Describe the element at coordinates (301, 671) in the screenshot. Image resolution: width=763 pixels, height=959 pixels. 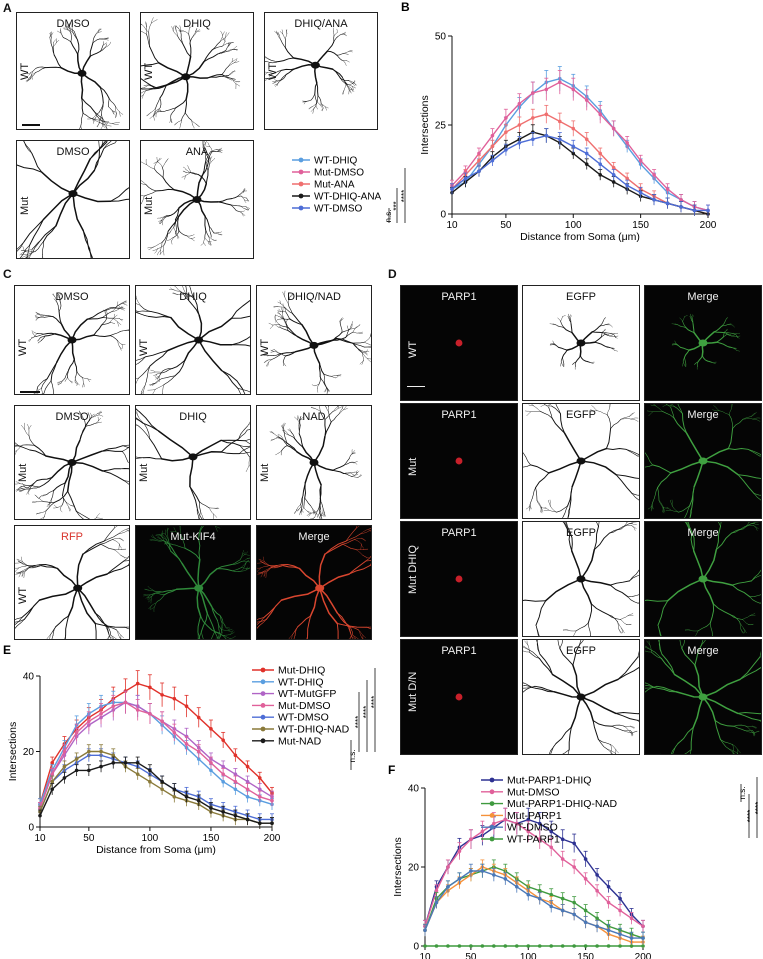
I see `legend-label: Mut-DHIQ` at that location.